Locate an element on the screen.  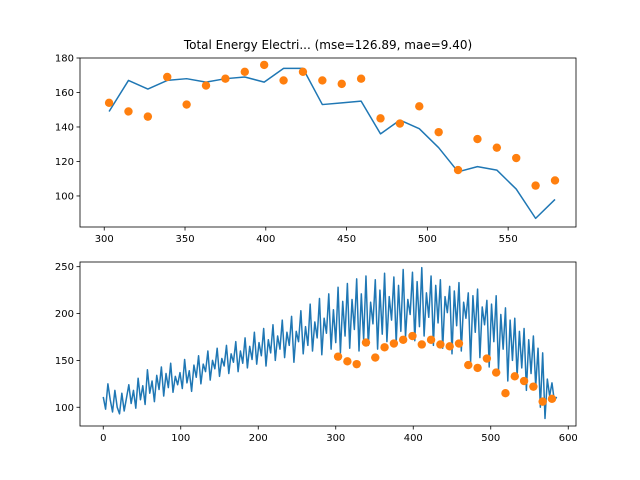
top-x-tick-label: 400 is located at coordinates (265, 239).